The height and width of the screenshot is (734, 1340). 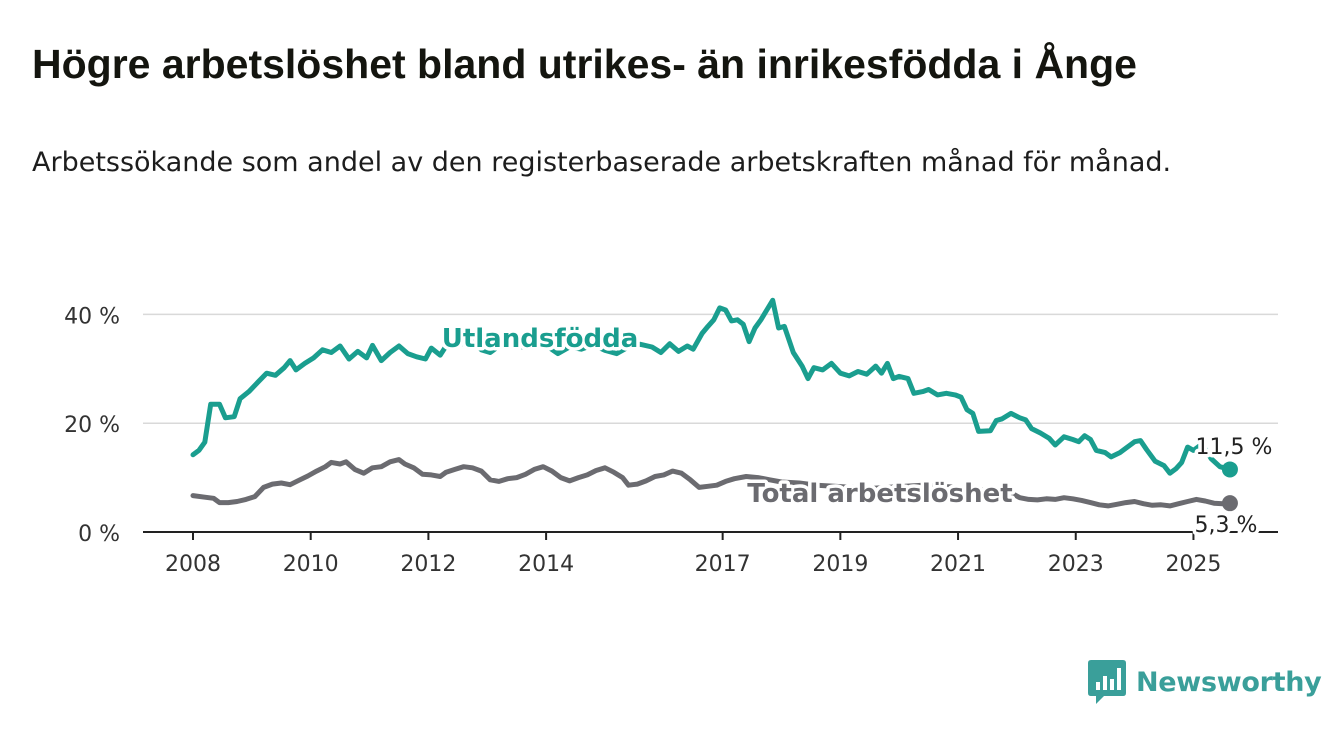 What do you see at coordinates (723, 564) in the screenshot?
I see `x-tick-label: 2017` at bounding box center [723, 564].